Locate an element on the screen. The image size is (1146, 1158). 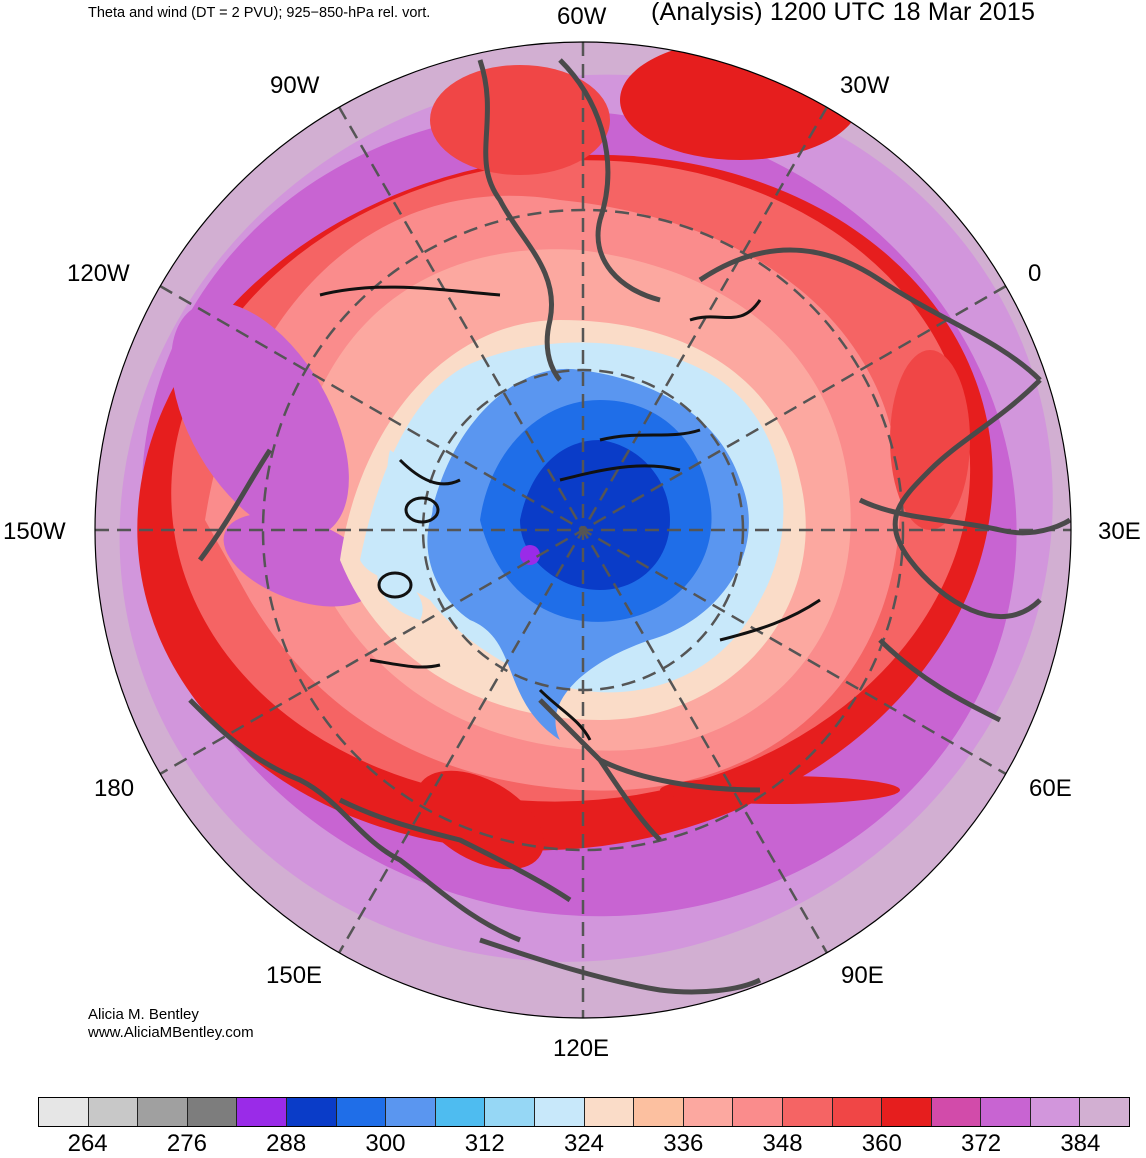
longitude-label: 90W is located at coordinates (295, 85).